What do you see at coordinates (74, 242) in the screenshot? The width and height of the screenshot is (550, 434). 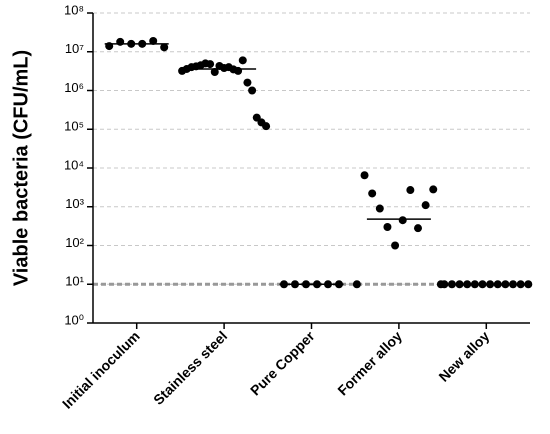 I see `y-tick-label: 10²` at bounding box center [74, 242].